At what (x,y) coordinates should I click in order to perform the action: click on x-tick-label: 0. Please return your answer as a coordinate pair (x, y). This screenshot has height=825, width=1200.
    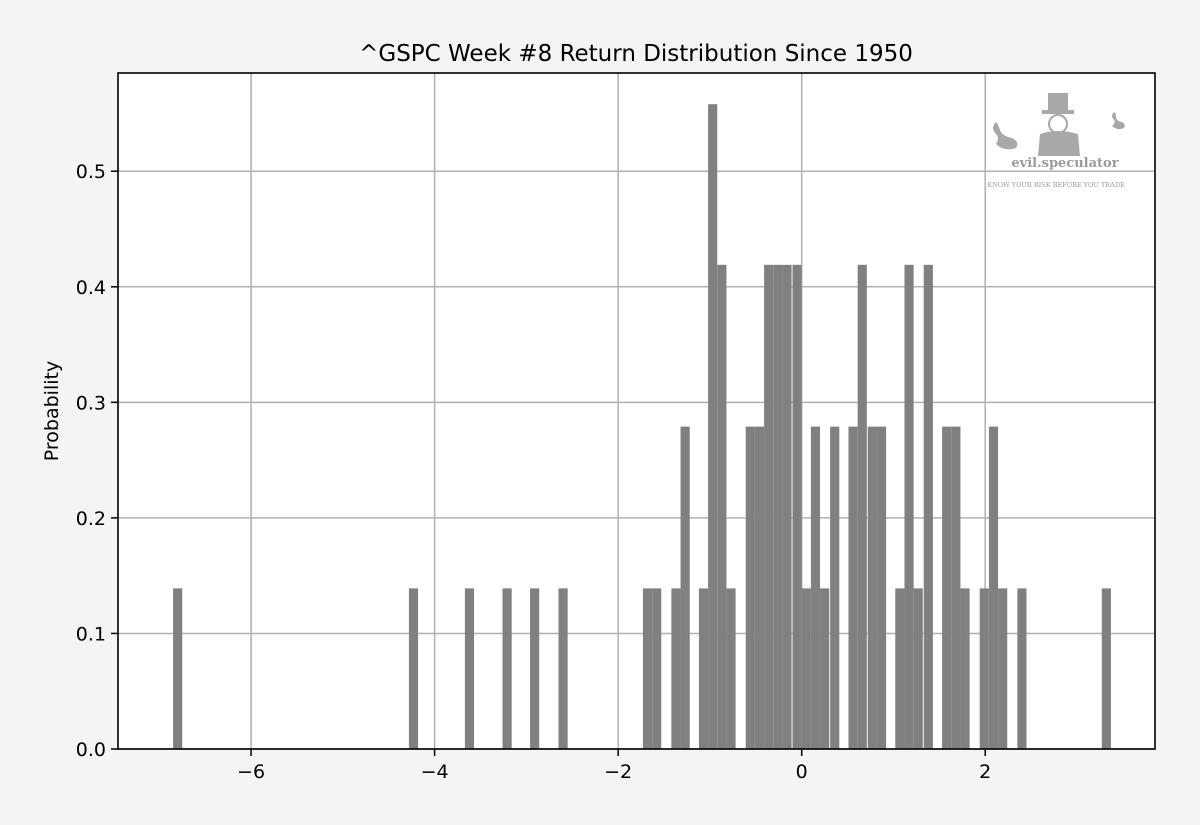
    Looking at the image, I should click on (802, 772).